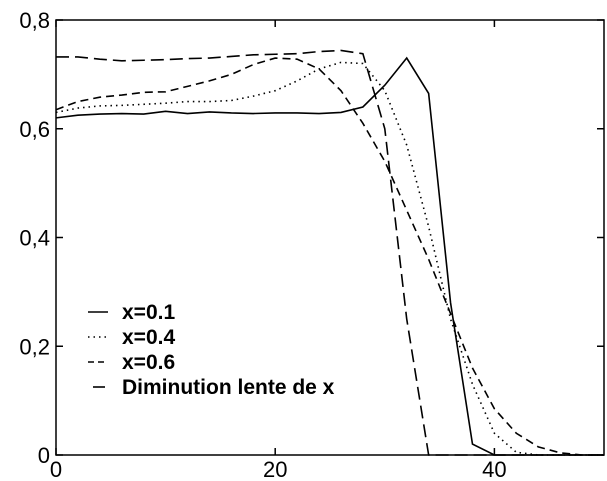 Image resolution: width=607 pixels, height=481 pixels. Describe the element at coordinates (148, 362) in the screenshot. I see `legend-label: x=0.6` at that location.